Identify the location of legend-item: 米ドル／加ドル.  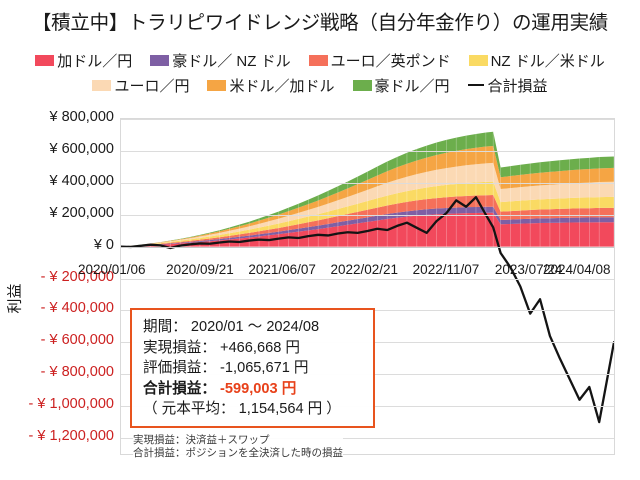
(271, 85).